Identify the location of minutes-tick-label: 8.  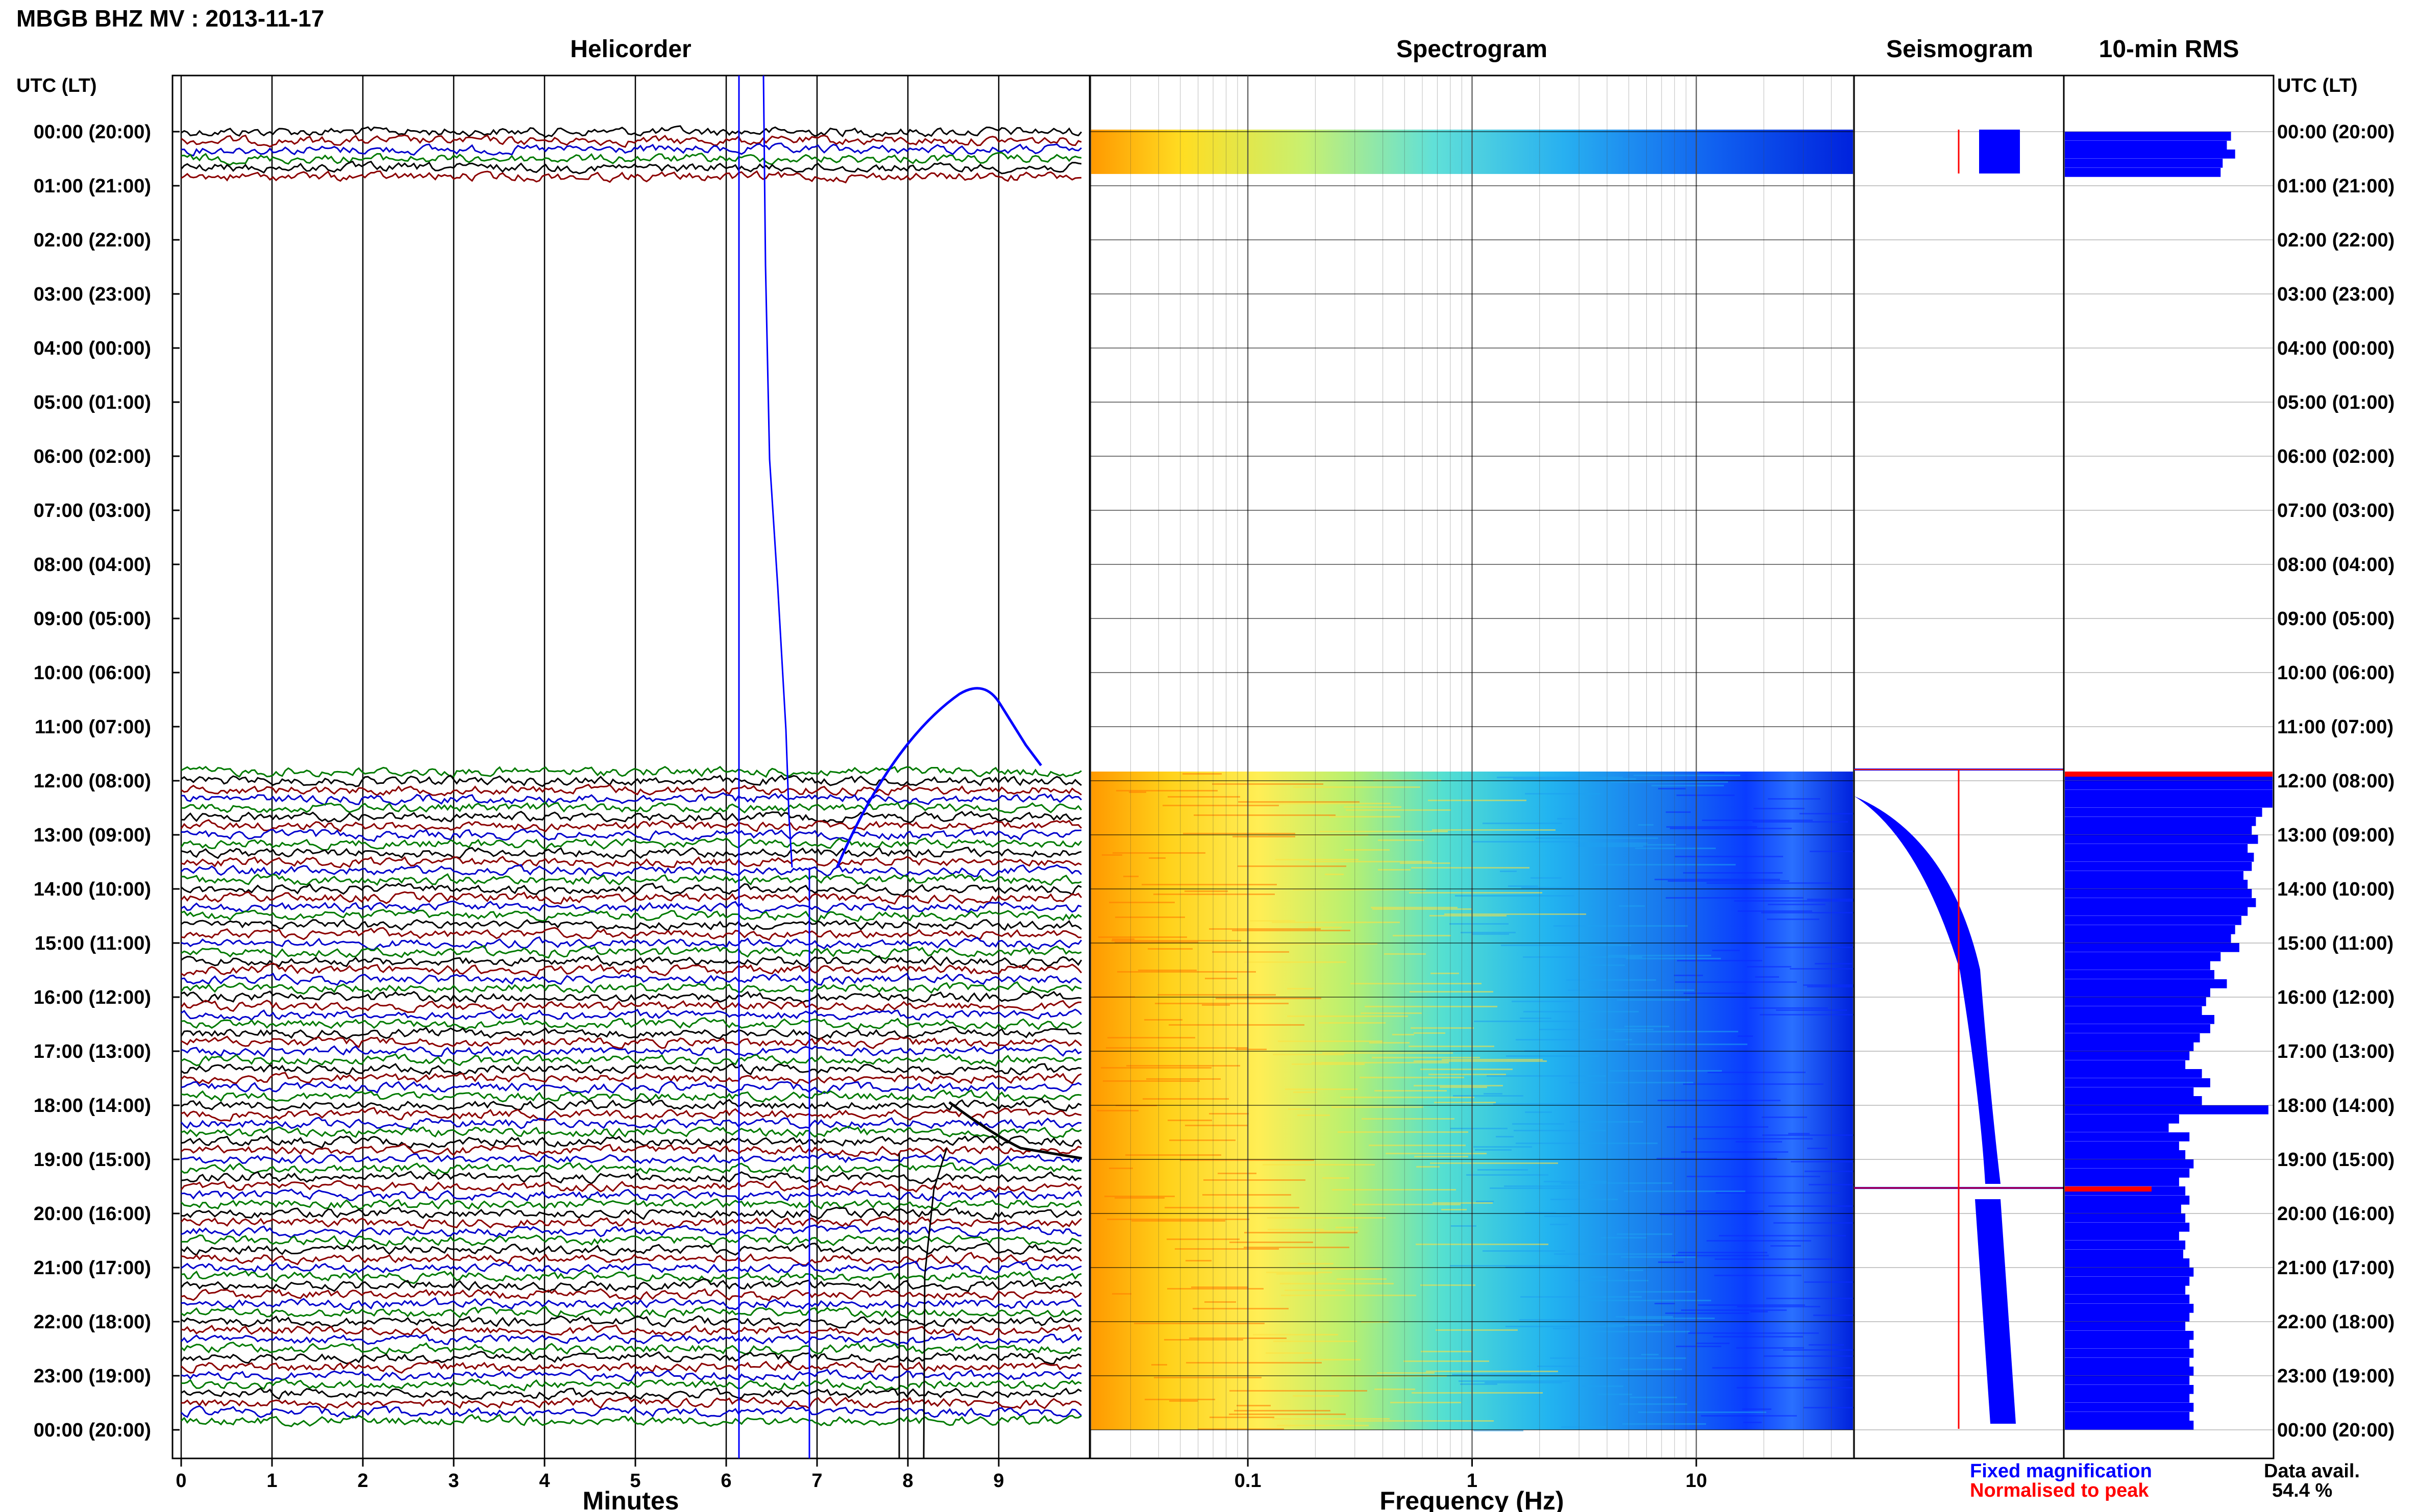
(907, 1481).